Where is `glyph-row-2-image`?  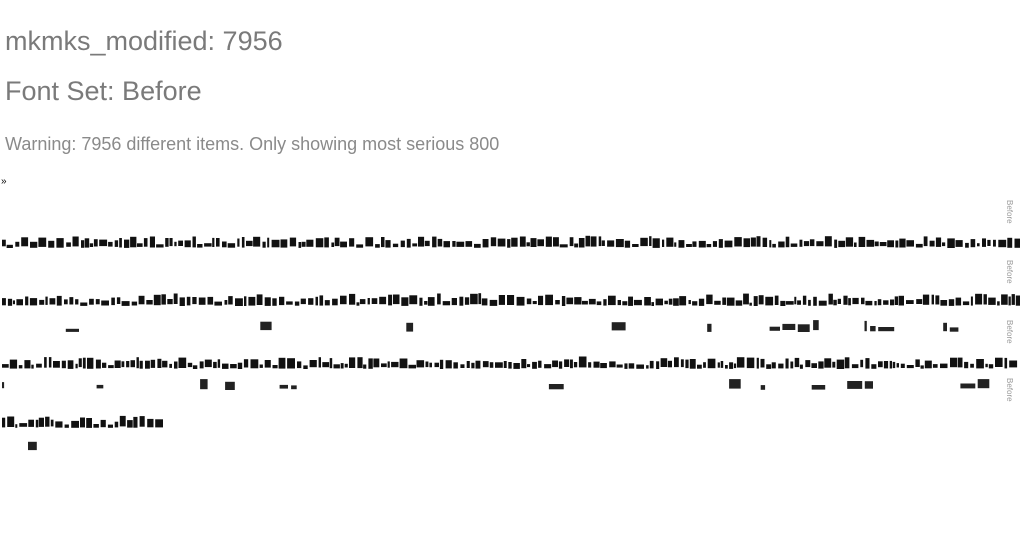
glyph-row-2-image is located at coordinates (511, 299).